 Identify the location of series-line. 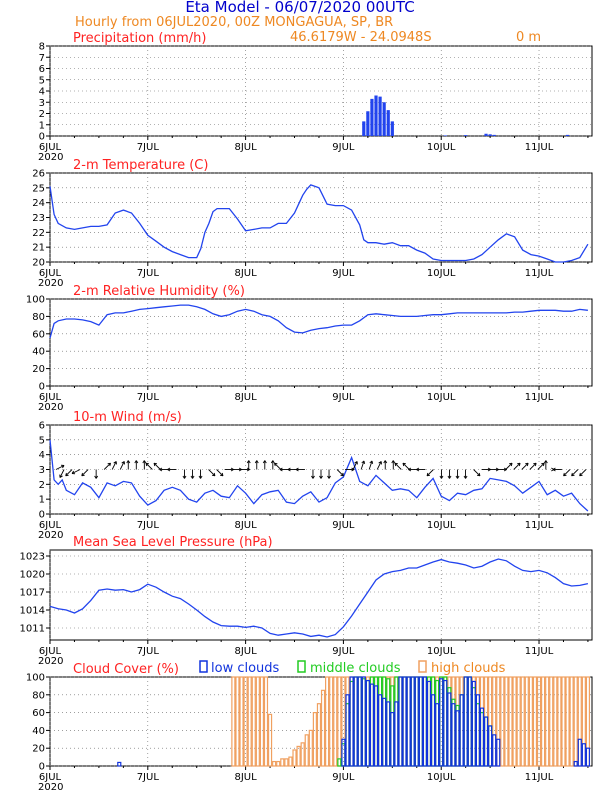
(319, 223).